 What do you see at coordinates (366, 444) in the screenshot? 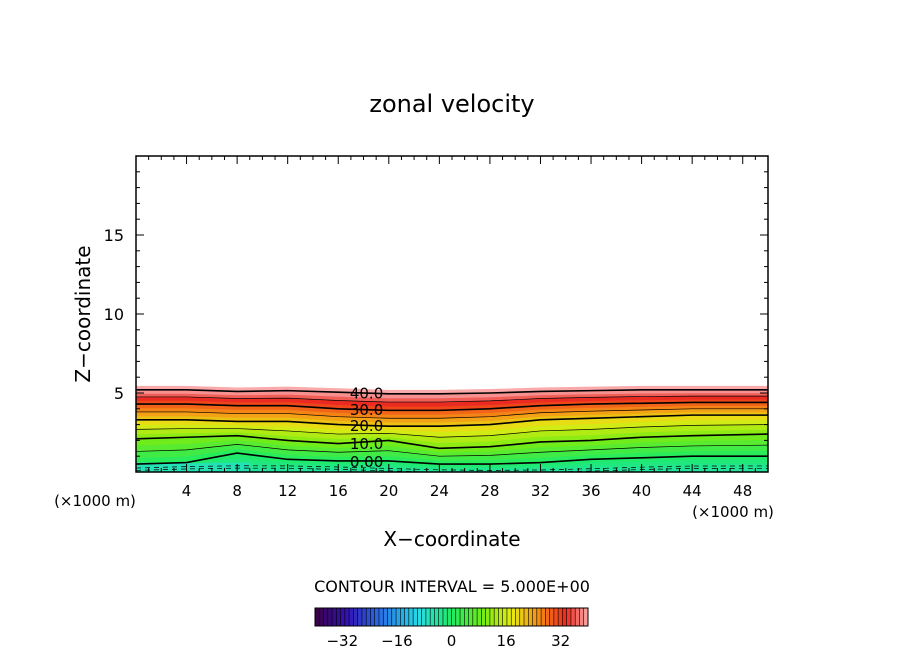
I see `contour-label: 10.0` at bounding box center [366, 444].